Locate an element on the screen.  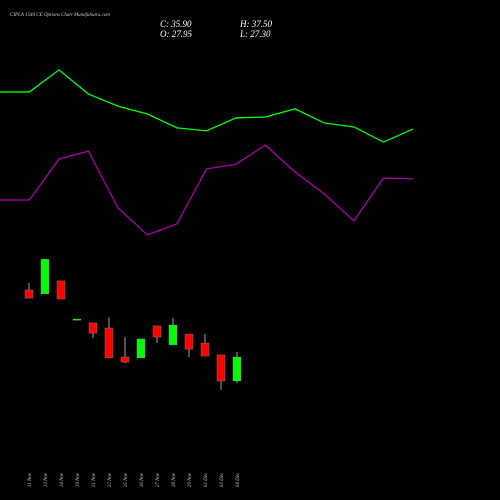
open-label: O: 27.95 is located at coordinates (176, 34).